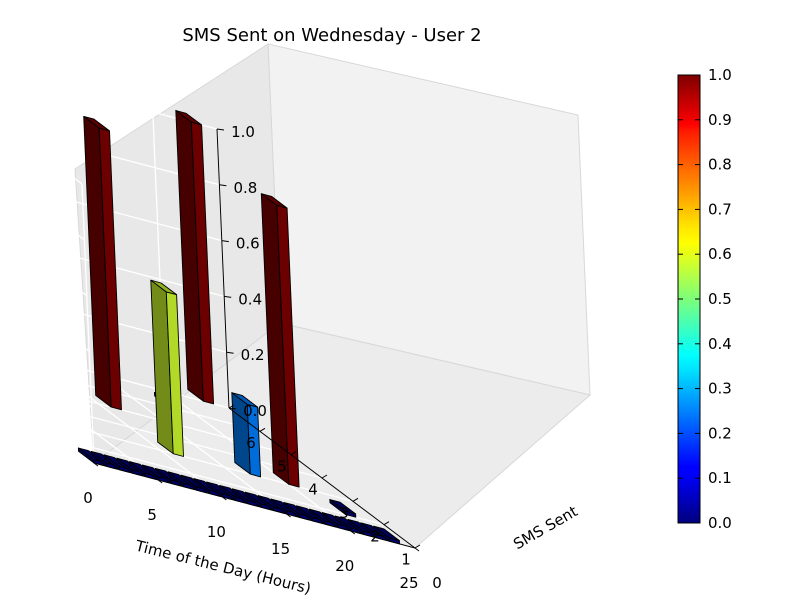 The image size is (800, 600). I want to click on z-axis-line, so click(223, 268).